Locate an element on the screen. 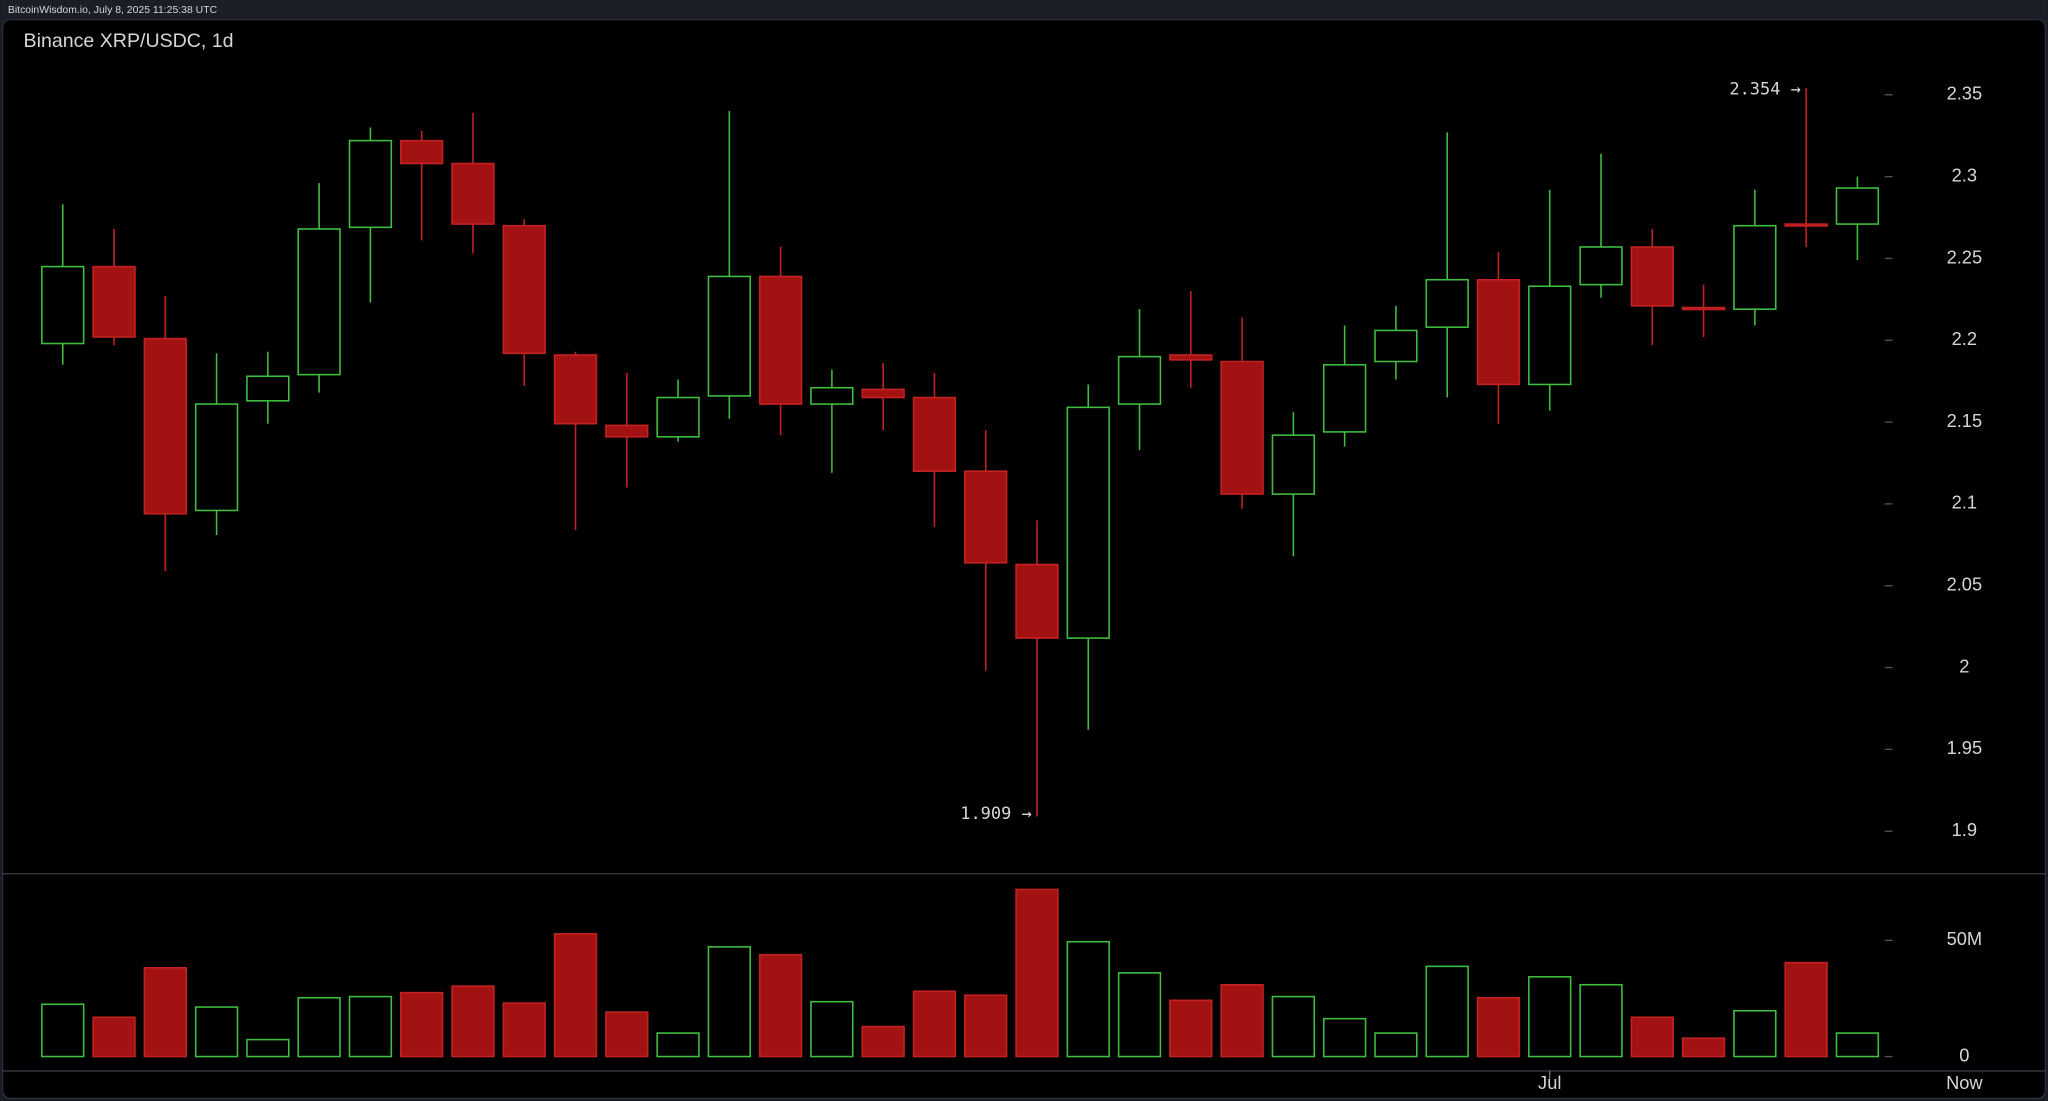 The height and width of the screenshot is (1101, 2048). y-tick-label: 2.2 is located at coordinates (1964, 338).